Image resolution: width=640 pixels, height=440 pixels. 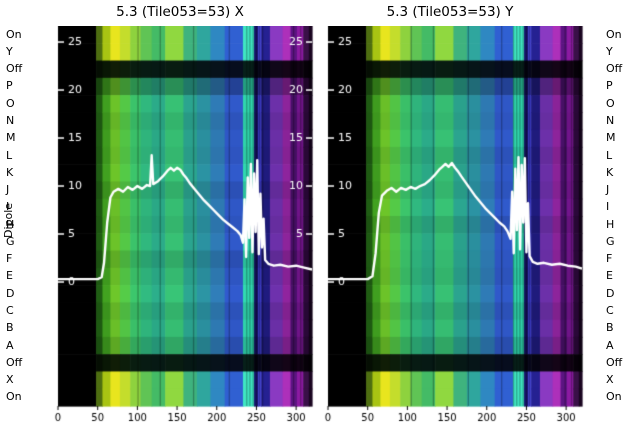 What do you see at coordinates (450, 12) in the screenshot?
I see `plot-title-y: 5.3 (Tile053=53) Y` at bounding box center [450, 12].